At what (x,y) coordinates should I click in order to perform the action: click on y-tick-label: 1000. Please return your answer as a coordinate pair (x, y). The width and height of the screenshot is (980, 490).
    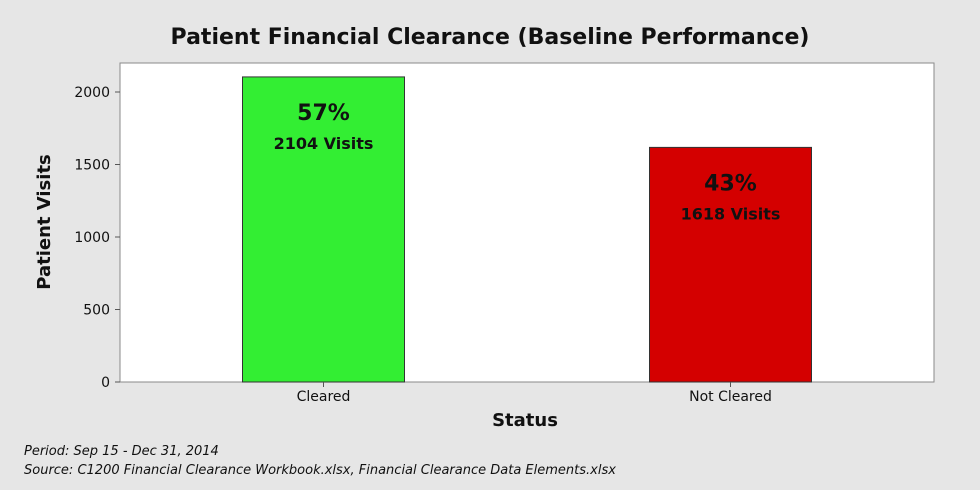
    Looking at the image, I should click on (92, 238).